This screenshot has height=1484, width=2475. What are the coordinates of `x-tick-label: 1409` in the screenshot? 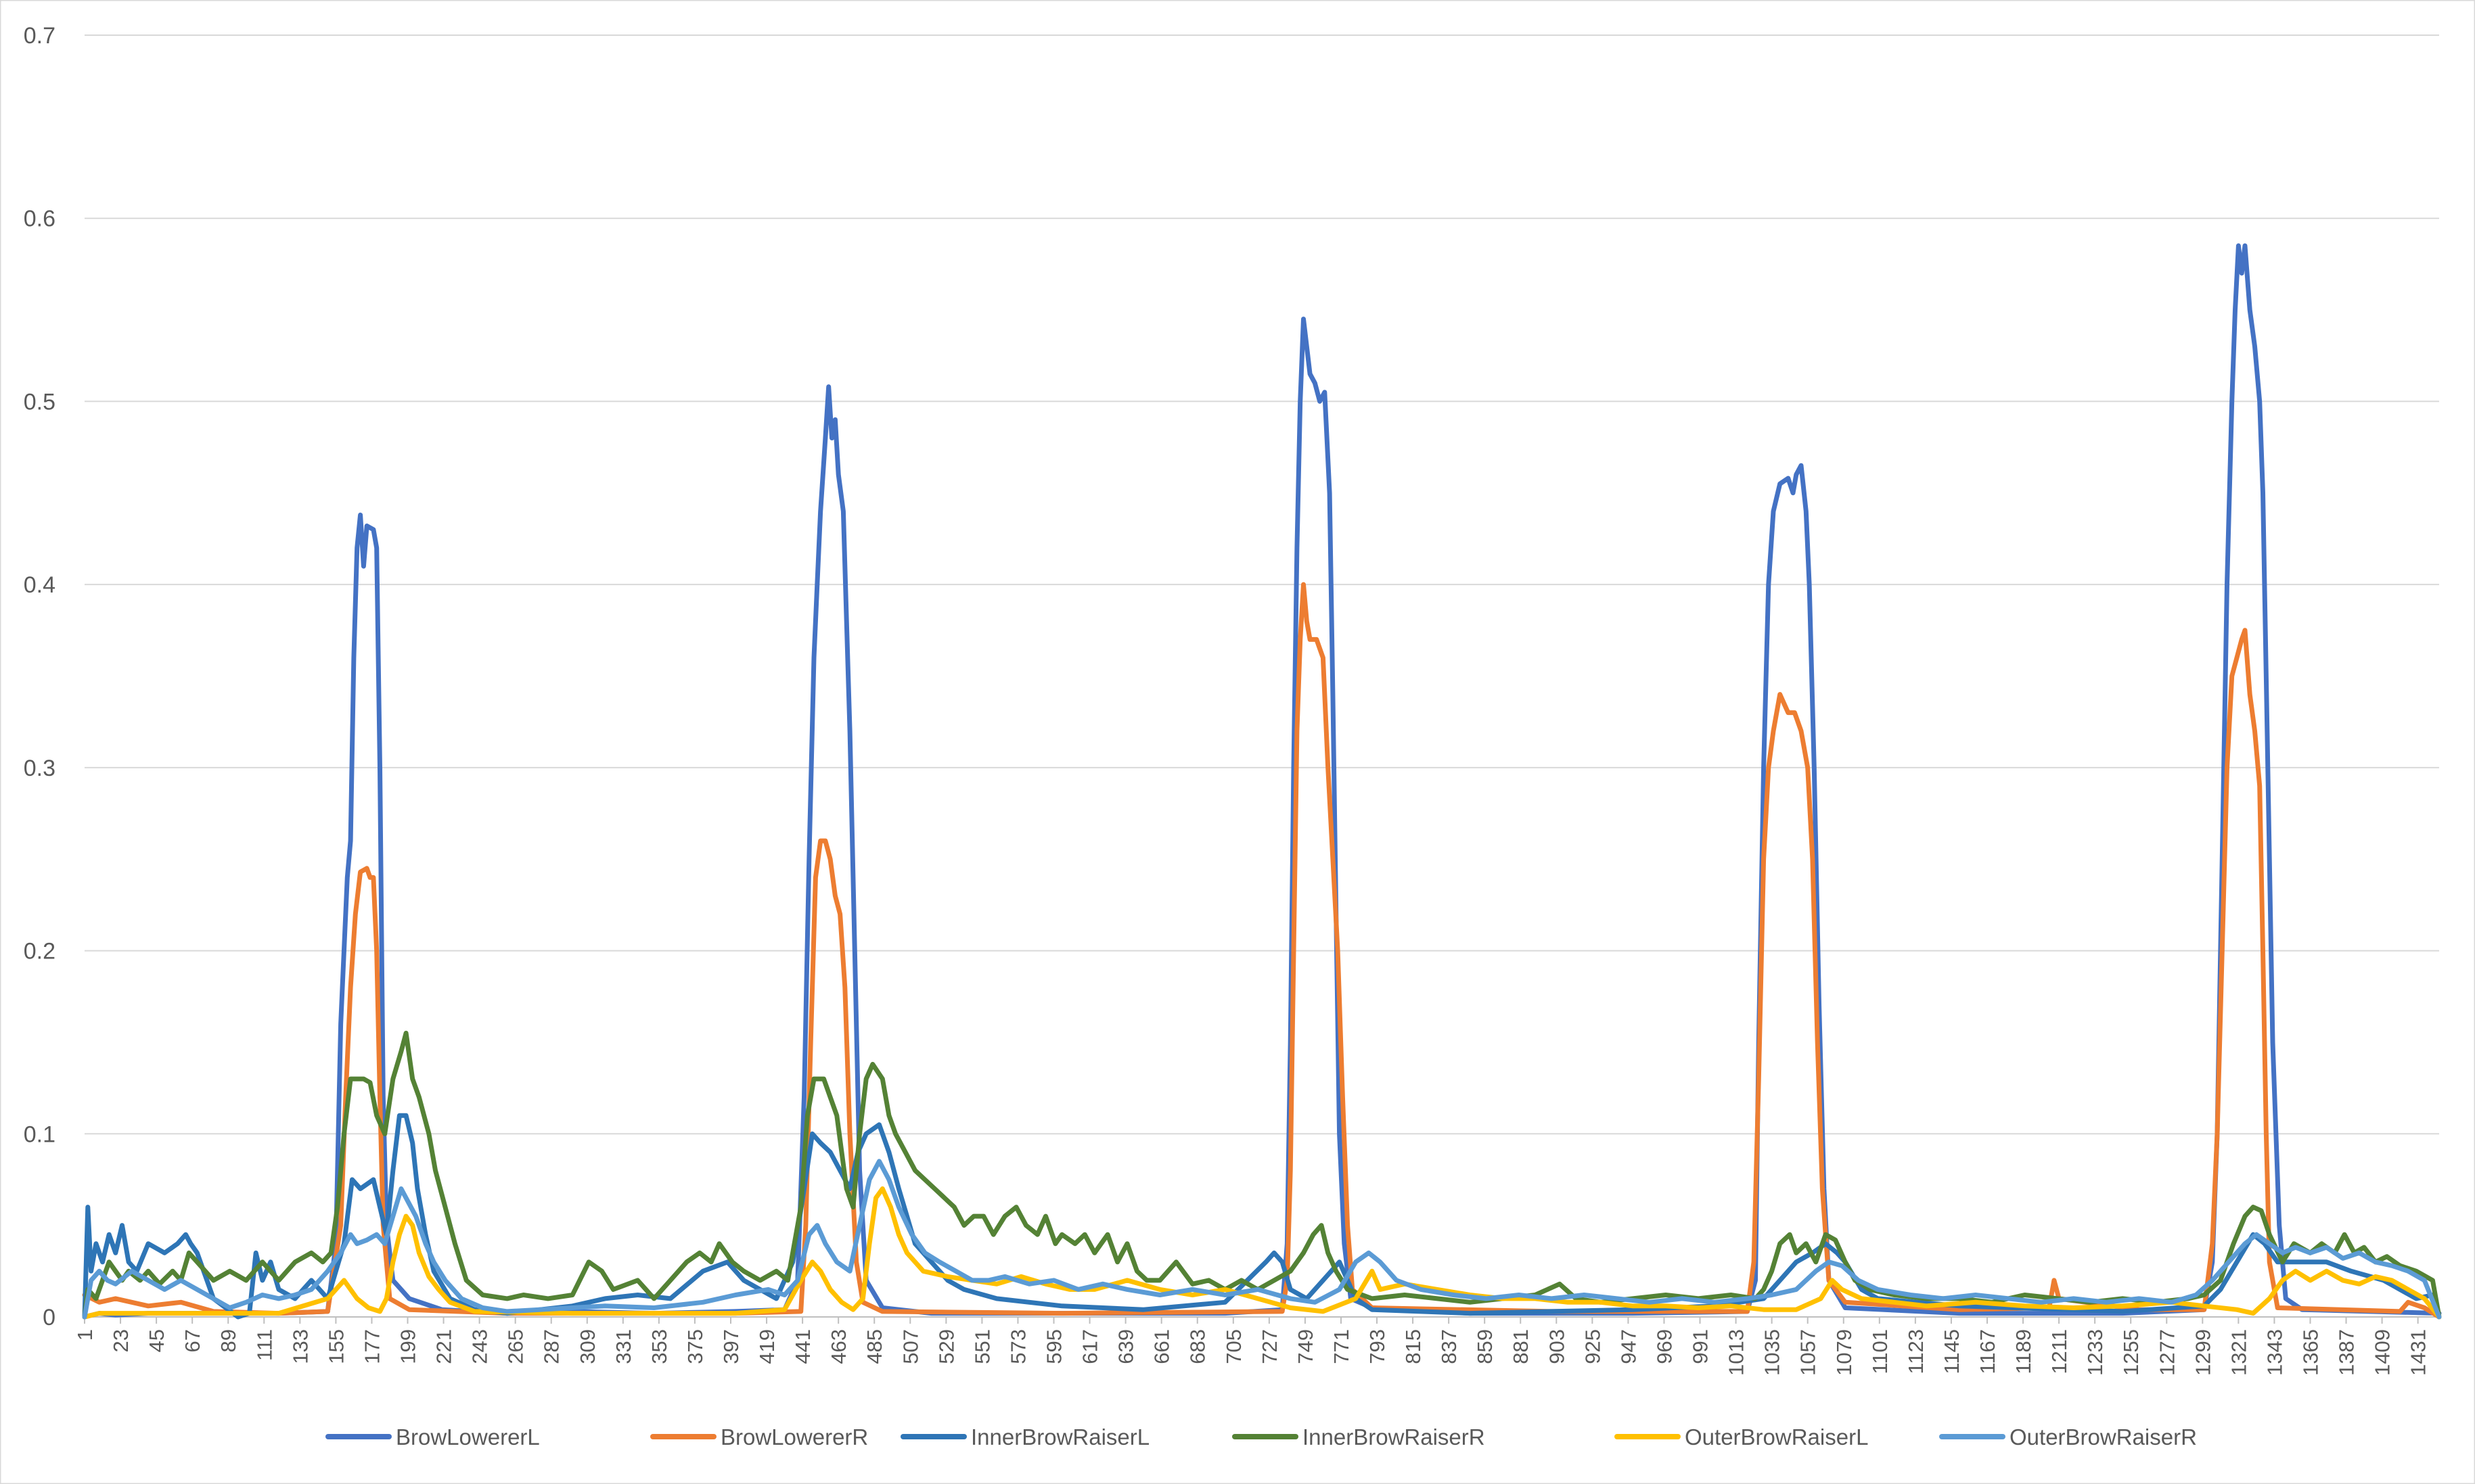 It's located at (2382, 1353).